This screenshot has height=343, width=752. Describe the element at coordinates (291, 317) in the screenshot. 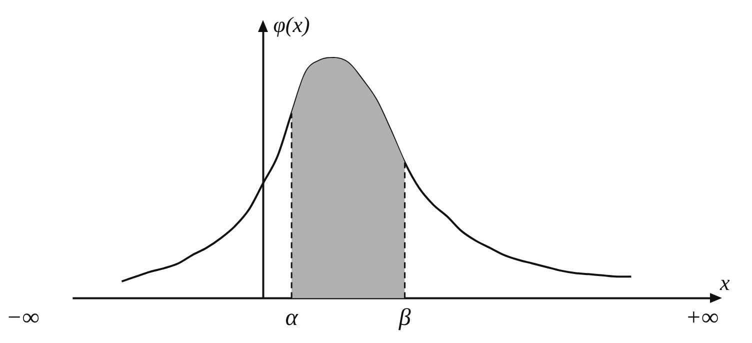

I see `x-tick-label: α` at that location.